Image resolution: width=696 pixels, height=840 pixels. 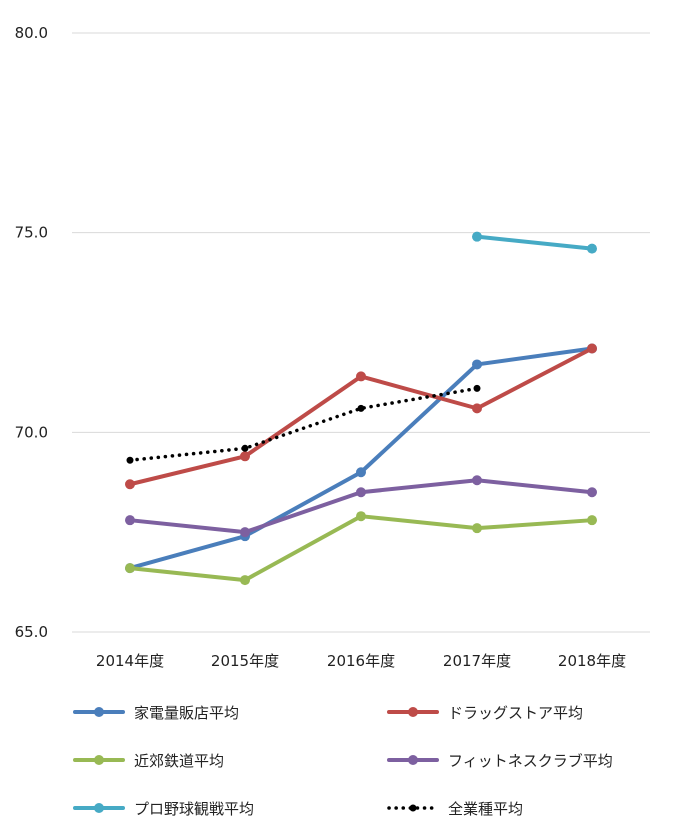 I want to click on legend-item: フィットネスクラブ平均, so click(x=499, y=760).